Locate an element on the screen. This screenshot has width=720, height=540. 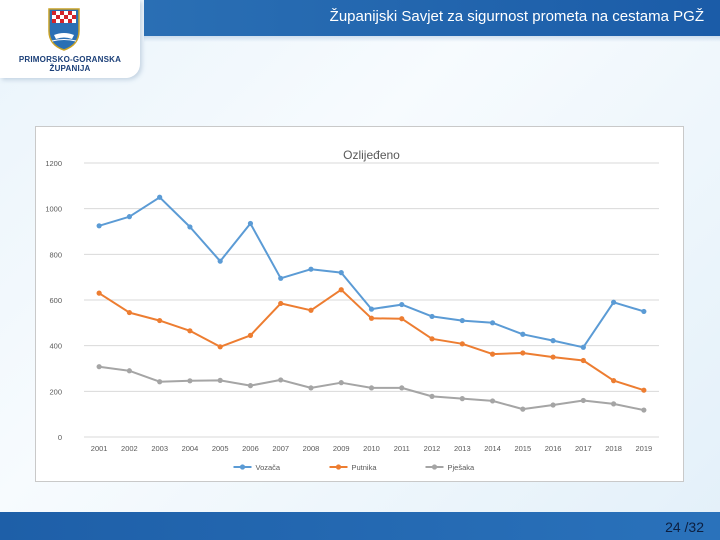
x-tick-label: 2010 is located at coordinates (371, 448).